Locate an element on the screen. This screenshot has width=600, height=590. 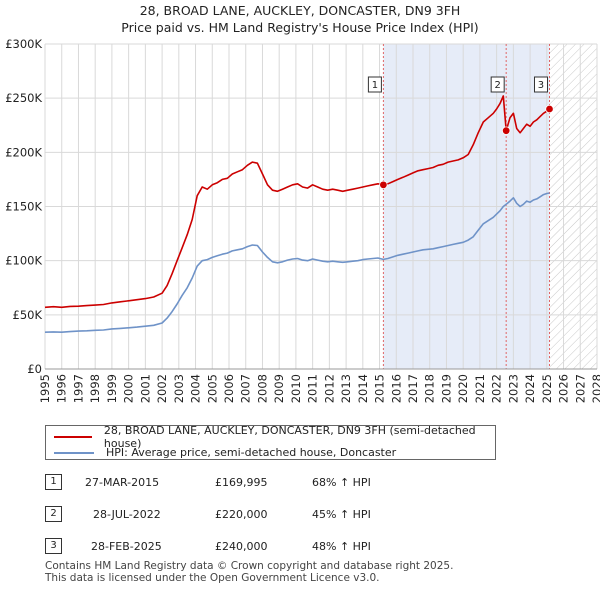
x-tick-label: 2010 is located at coordinates (296, 388).